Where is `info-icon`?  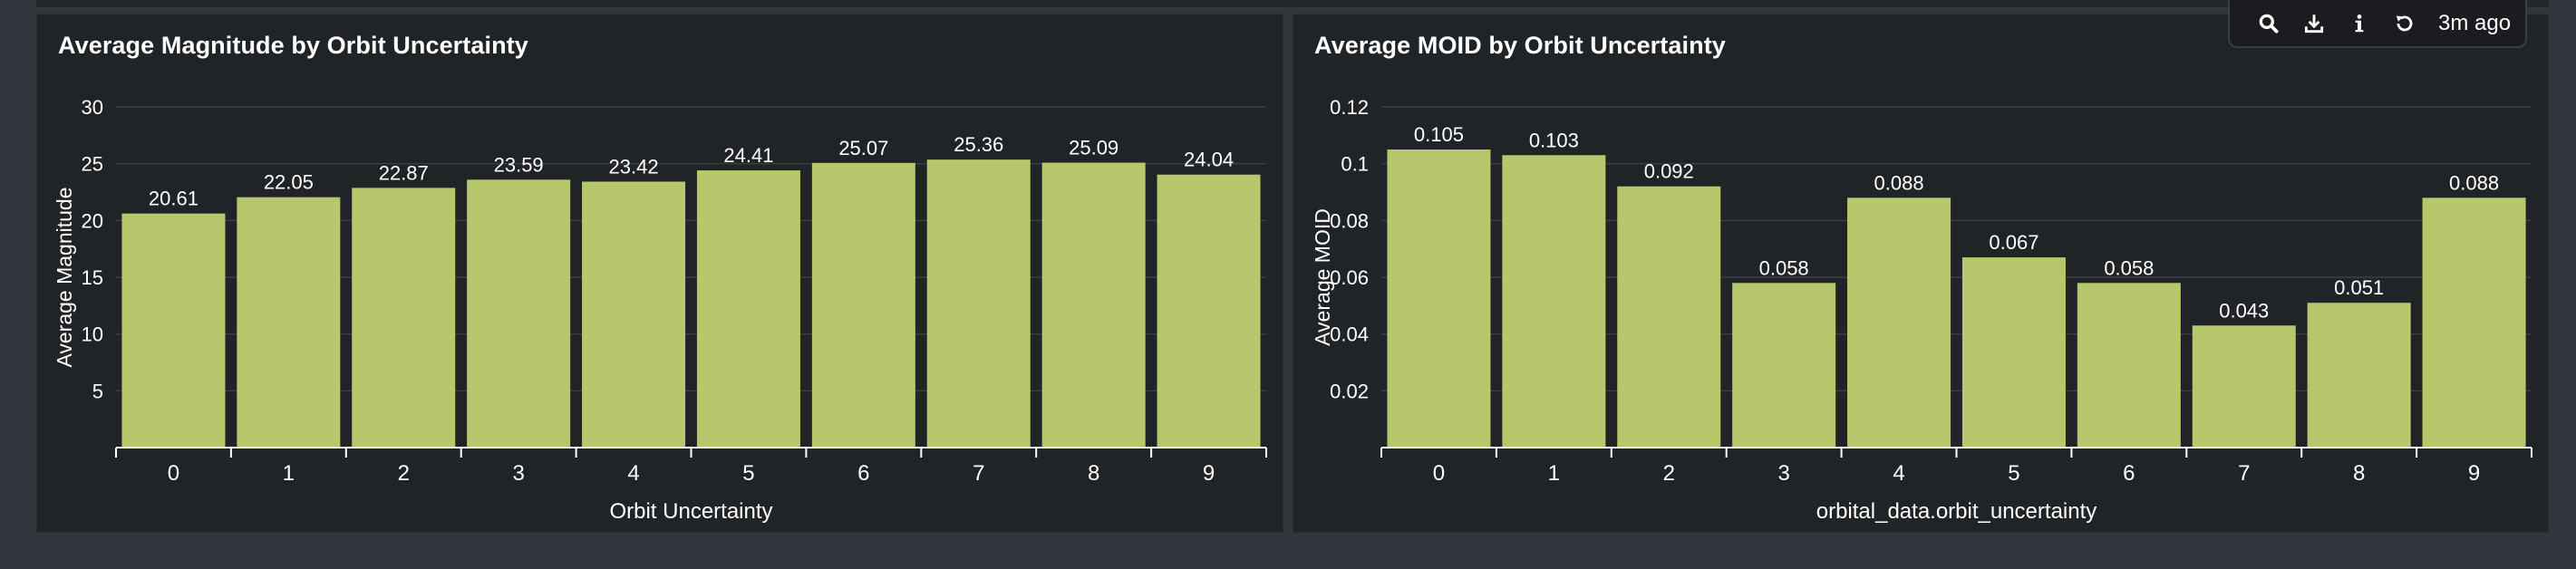 info-icon is located at coordinates (2359, 23).